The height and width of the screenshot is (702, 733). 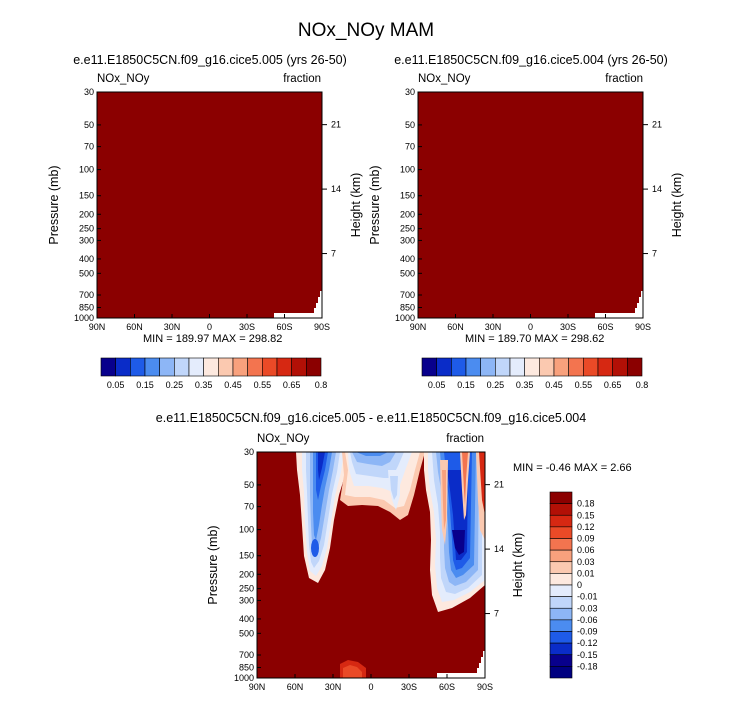 What do you see at coordinates (246, 633) in the screenshot?
I see `panel-3-y-tick-label: 500` at bounding box center [246, 633].